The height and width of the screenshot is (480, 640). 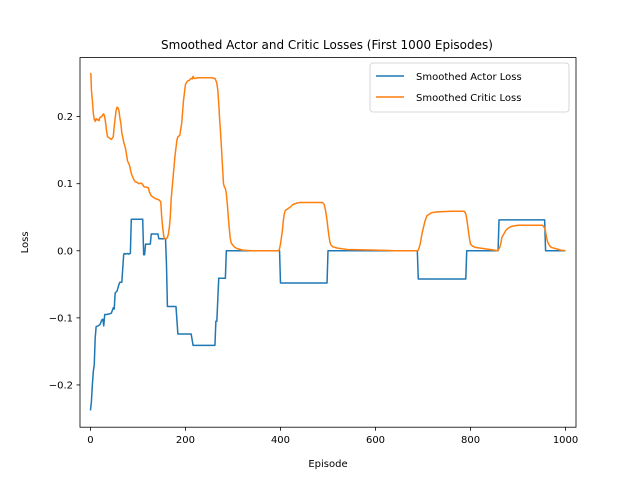 I want to click on y-tick-label: −0.1, so click(x=61, y=318).